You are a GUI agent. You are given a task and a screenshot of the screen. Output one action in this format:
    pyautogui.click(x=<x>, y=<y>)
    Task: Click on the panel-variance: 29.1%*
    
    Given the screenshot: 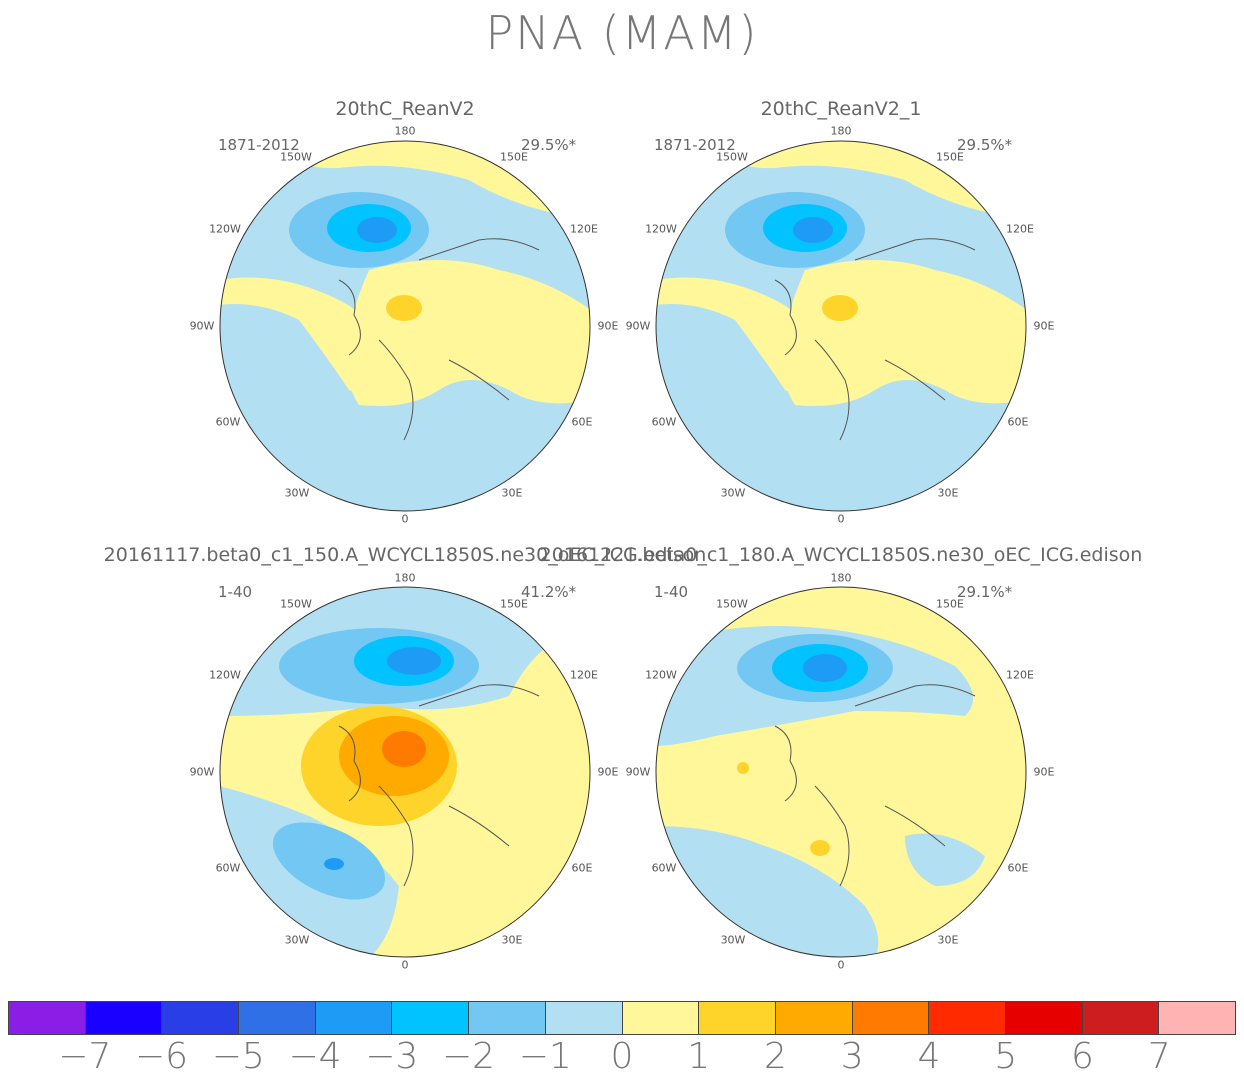 What is the action you would take?
    pyautogui.click(x=985, y=592)
    